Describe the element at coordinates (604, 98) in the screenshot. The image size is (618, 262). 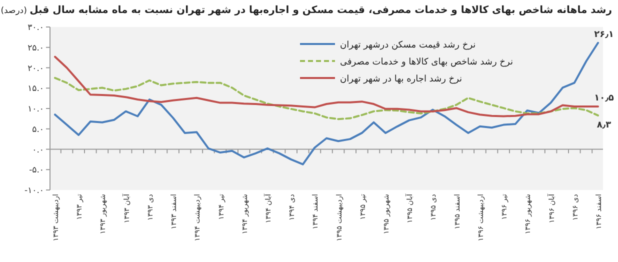
I see `data-label: ۱۰٫۵` at that location.